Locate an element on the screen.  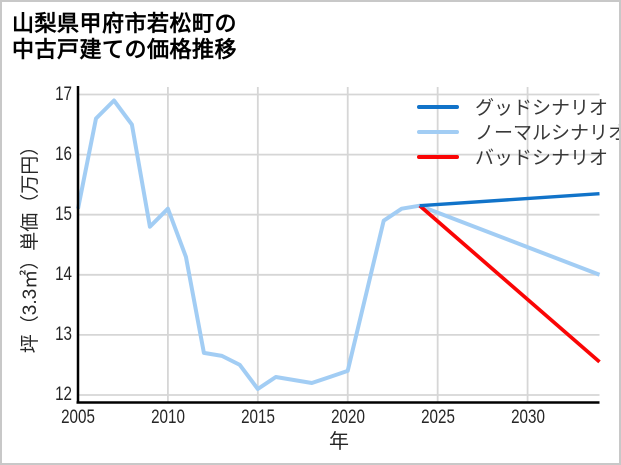
legend: グッドシナリオ ノーマルシナリオ バッドシナリオ is located at coordinates (519, 131).